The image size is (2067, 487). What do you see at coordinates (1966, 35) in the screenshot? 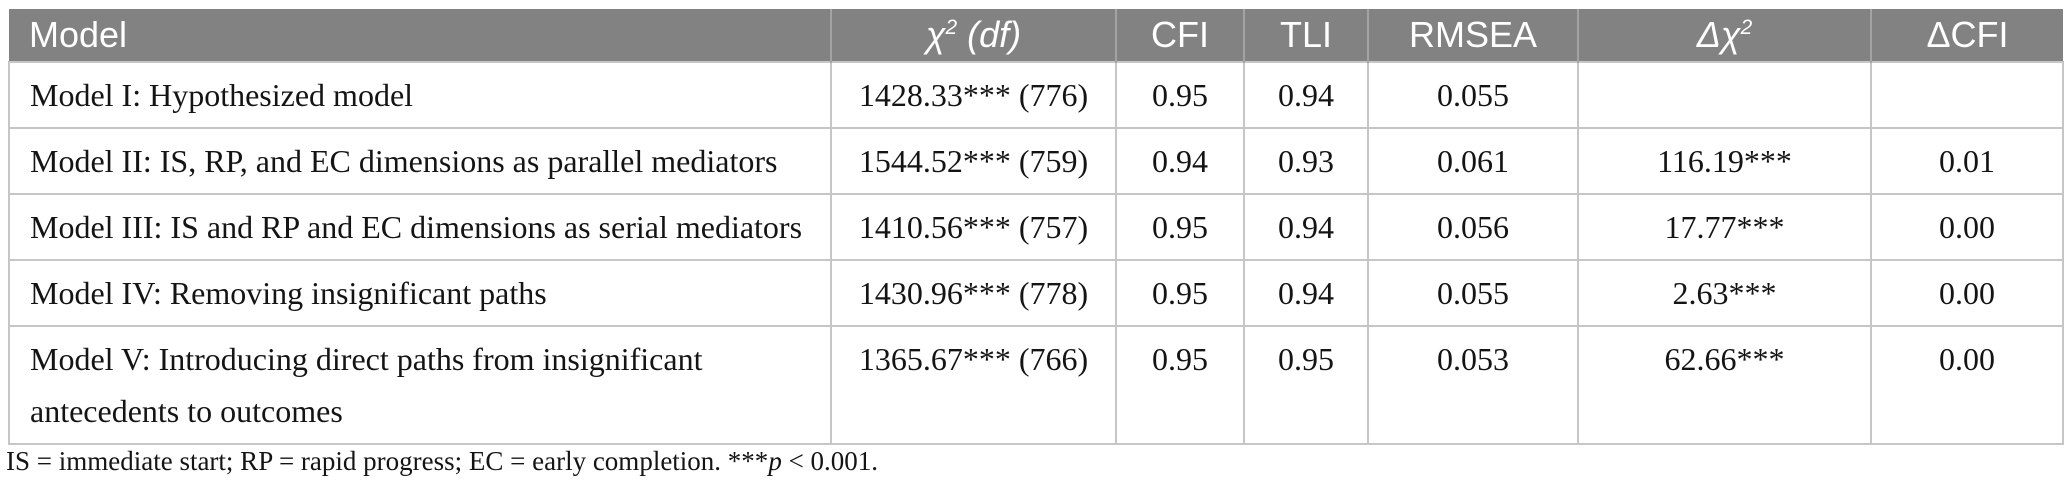
I see `column-header-delta-cfi: ΔCFI` at bounding box center [1966, 35].